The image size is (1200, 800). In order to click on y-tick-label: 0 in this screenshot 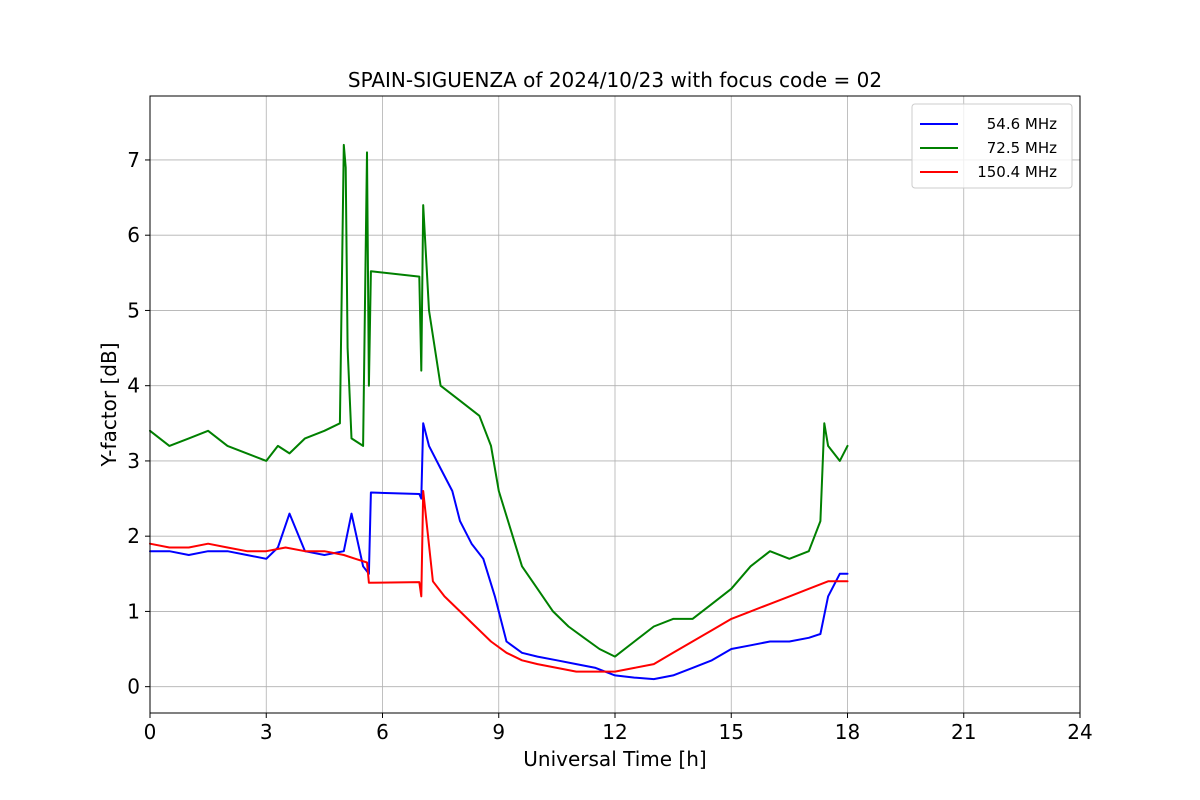, I will do `click(133, 687)`.